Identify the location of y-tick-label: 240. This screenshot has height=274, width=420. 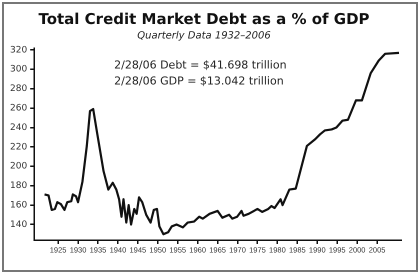
(19, 127).